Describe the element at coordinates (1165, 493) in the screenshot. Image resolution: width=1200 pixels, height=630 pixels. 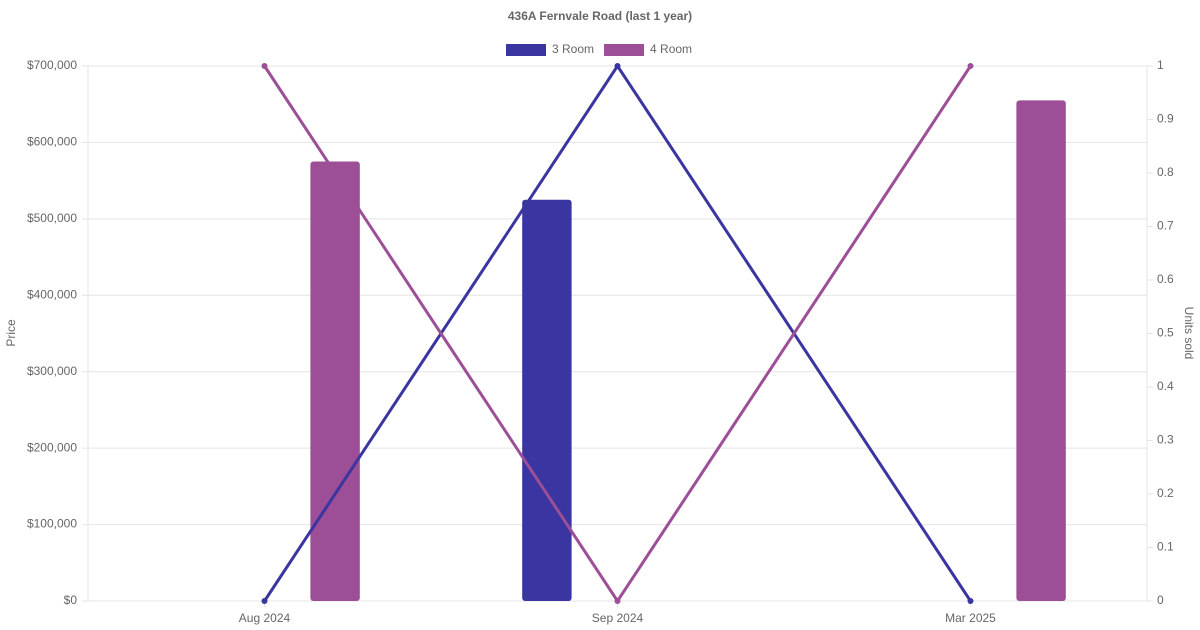
I see `y2-tick-label: 0.2` at that location.